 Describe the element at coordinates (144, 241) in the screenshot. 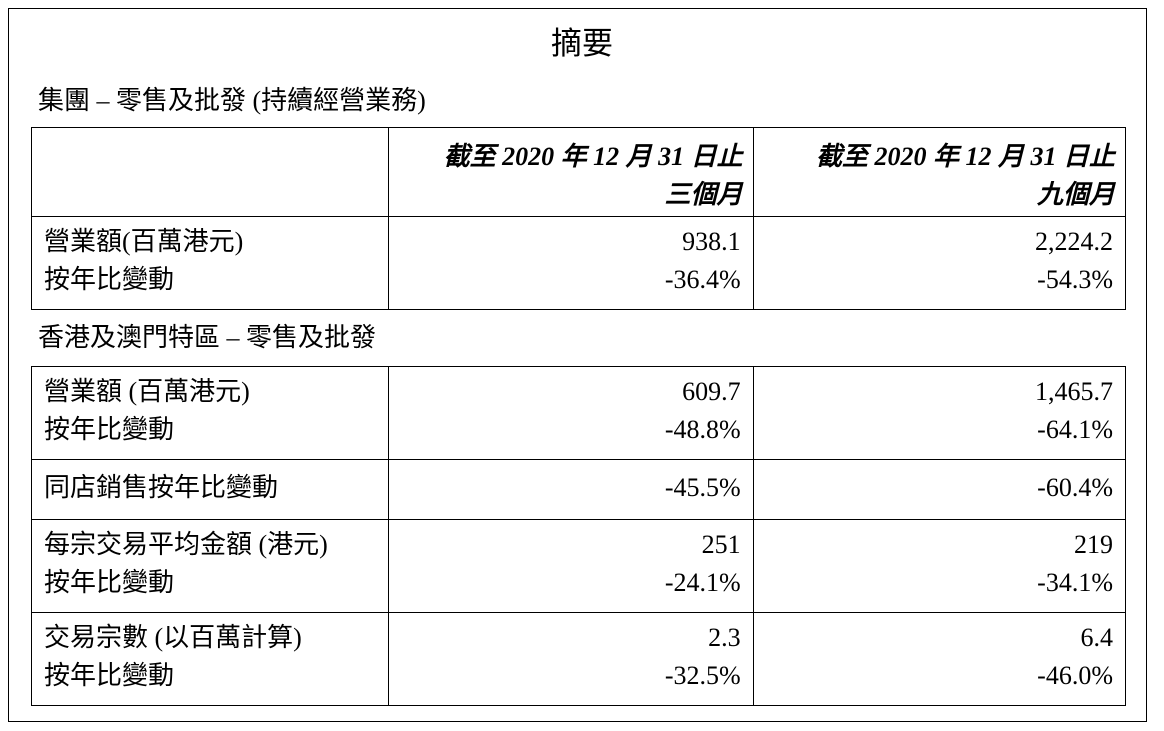

I see `row-label-primary: 營業額(百萬港元)` at that location.